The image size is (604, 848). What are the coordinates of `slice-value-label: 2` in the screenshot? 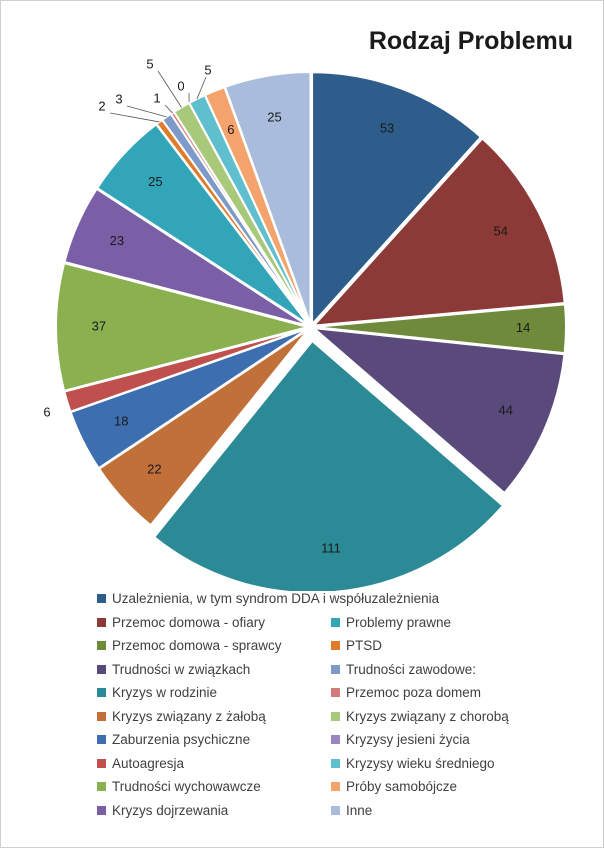 It's located at (101, 105).